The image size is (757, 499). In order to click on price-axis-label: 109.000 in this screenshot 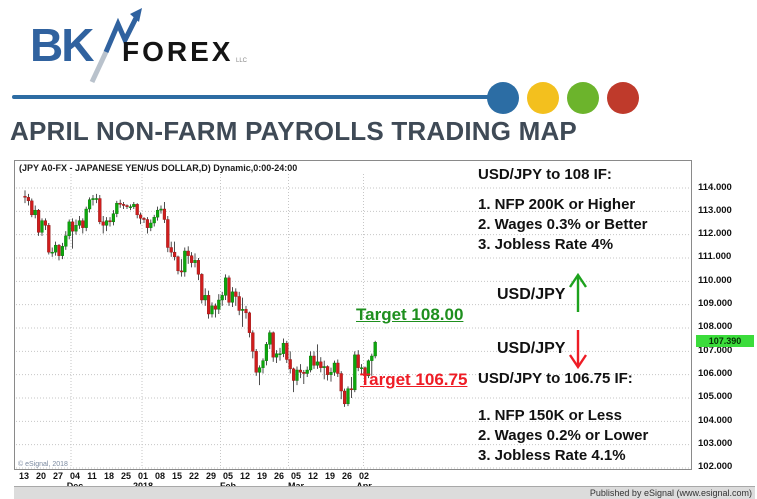, I will do `click(715, 304)`.